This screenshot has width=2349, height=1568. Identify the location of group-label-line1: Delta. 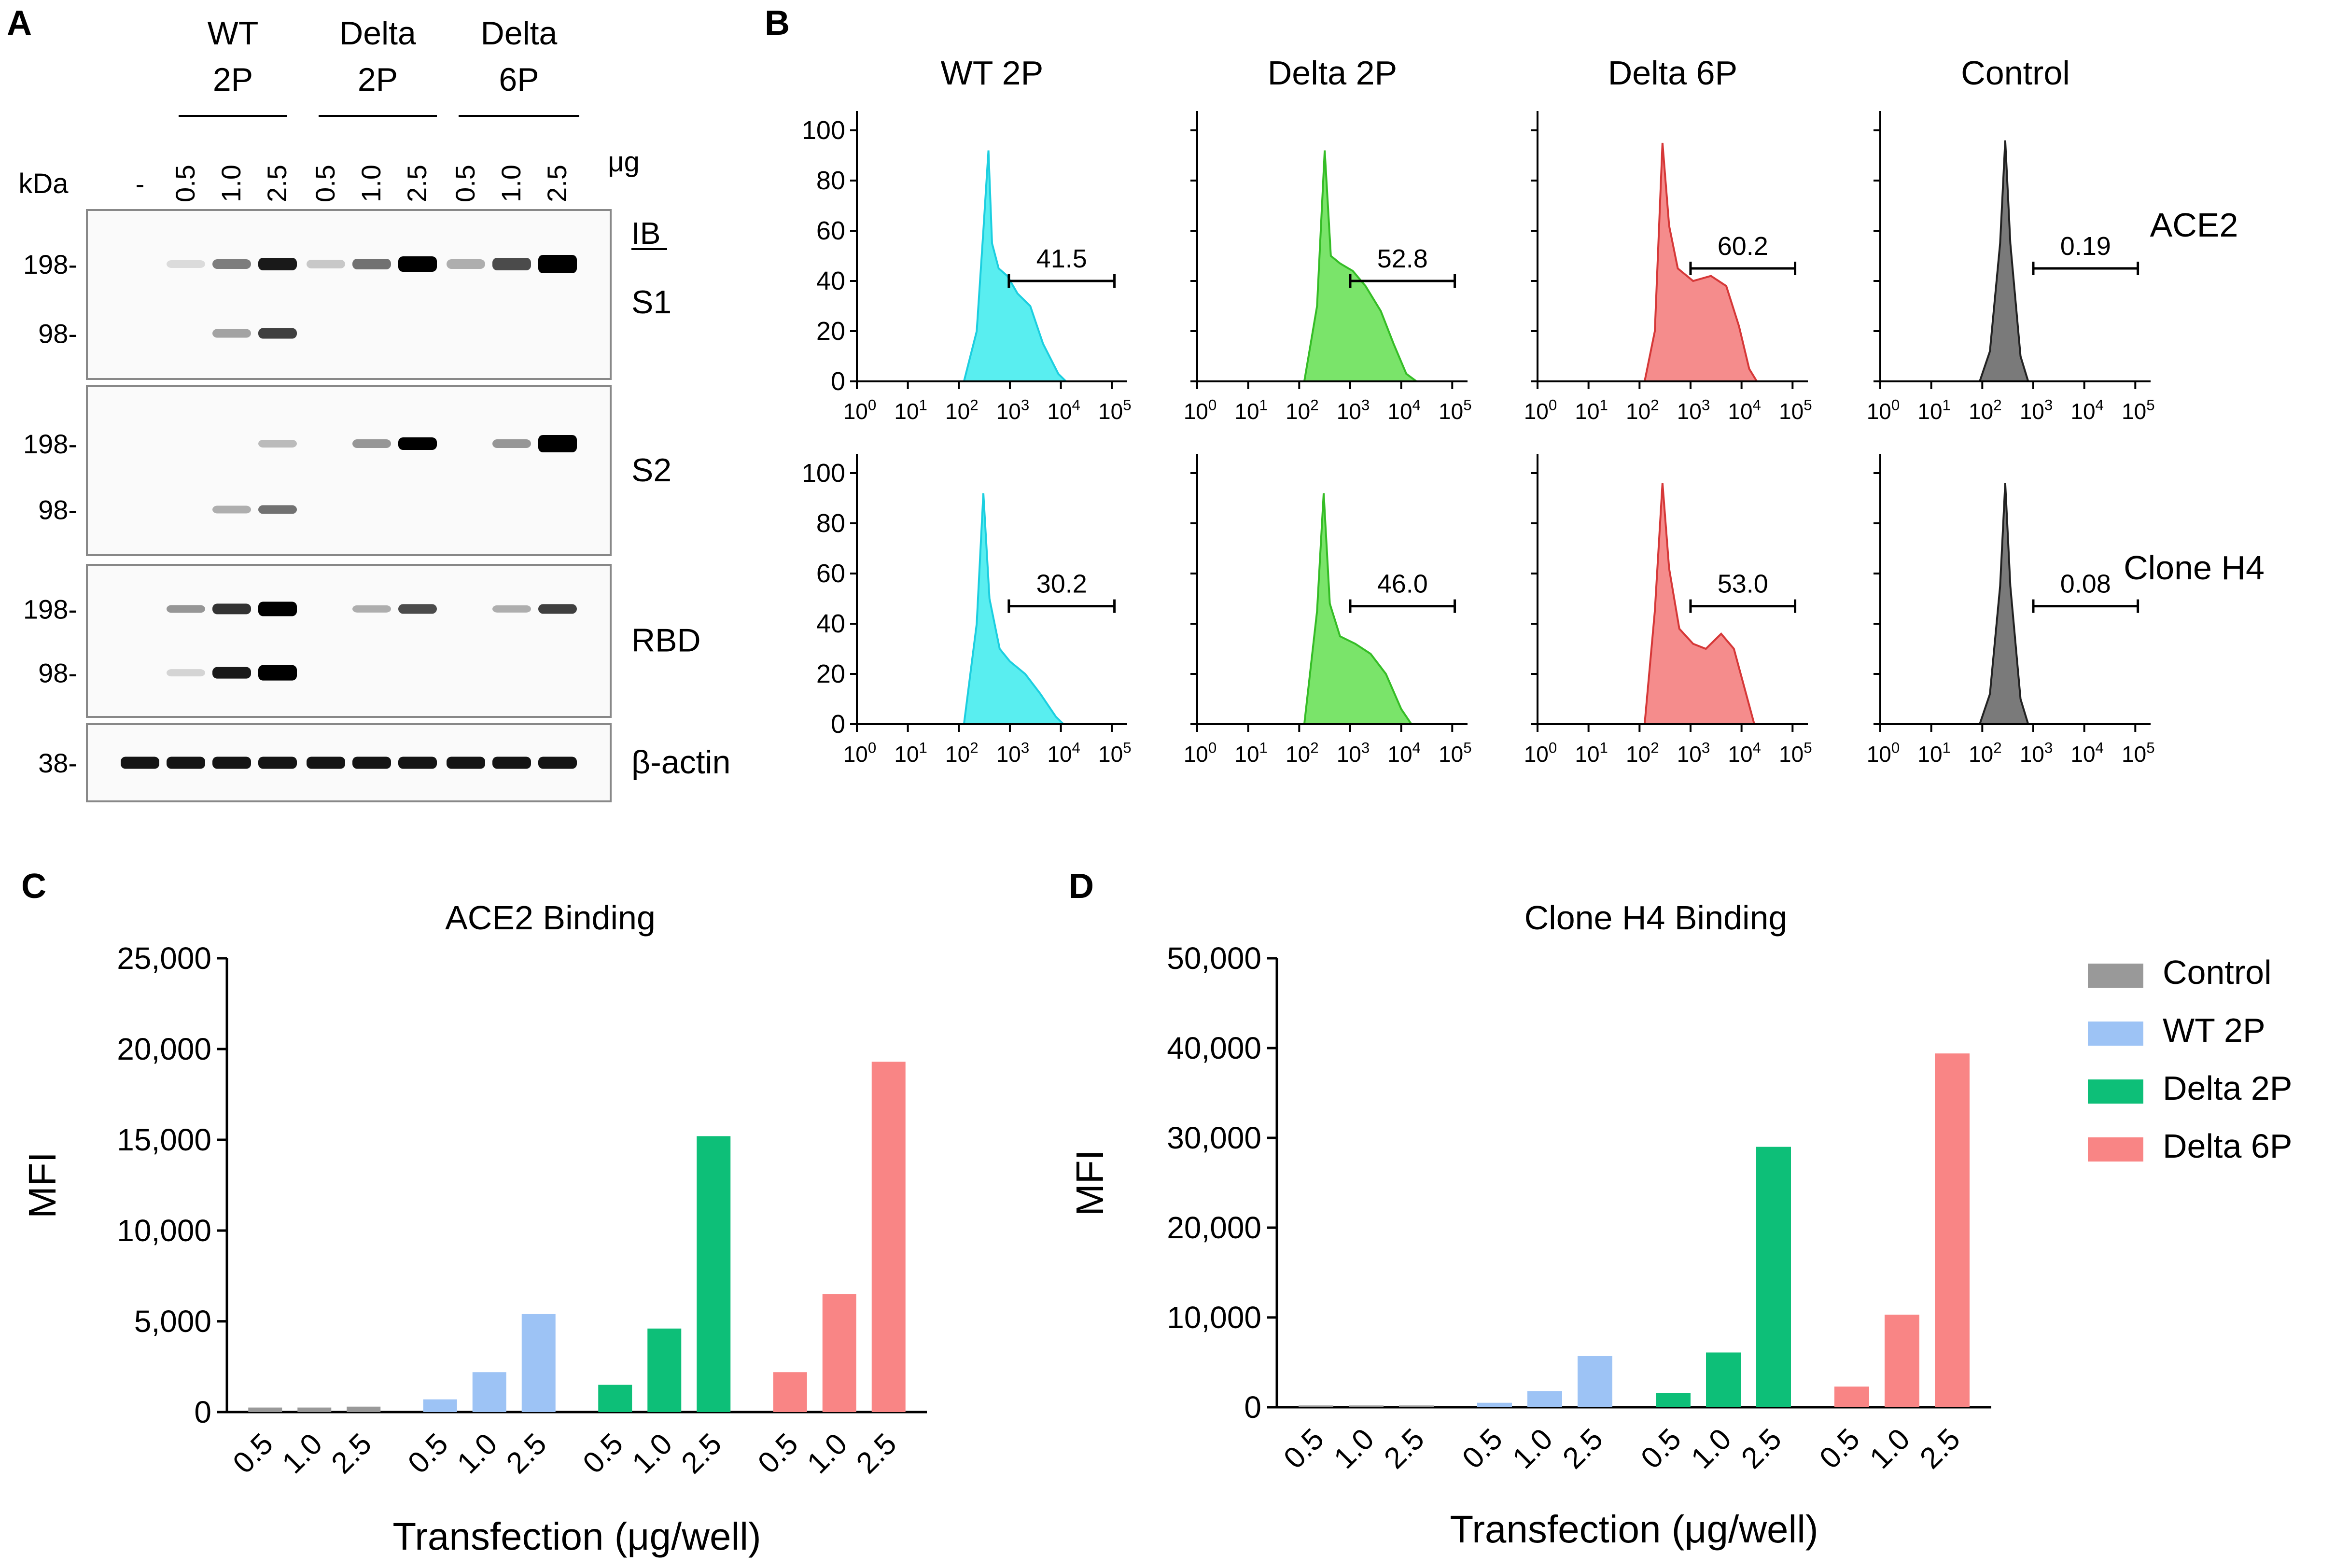
(377, 34).